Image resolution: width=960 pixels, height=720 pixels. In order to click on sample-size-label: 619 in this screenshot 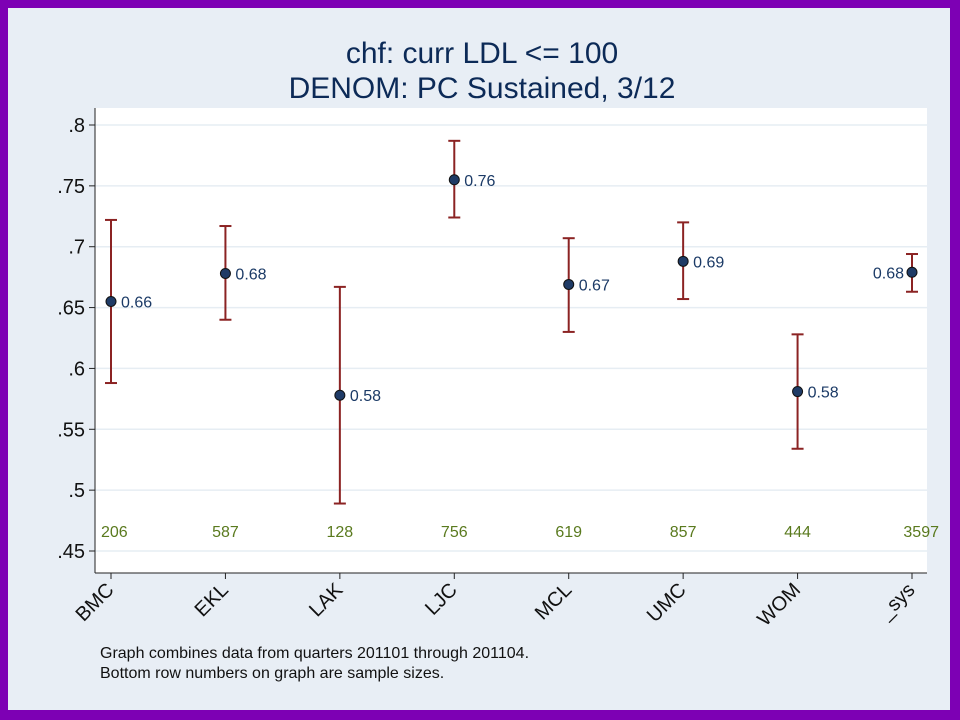, I will do `click(568, 532)`.